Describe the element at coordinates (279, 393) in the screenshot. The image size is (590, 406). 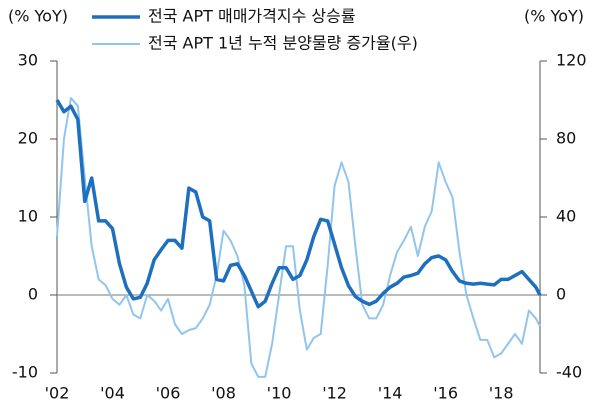
I see `x-tick-label: '10` at that location.